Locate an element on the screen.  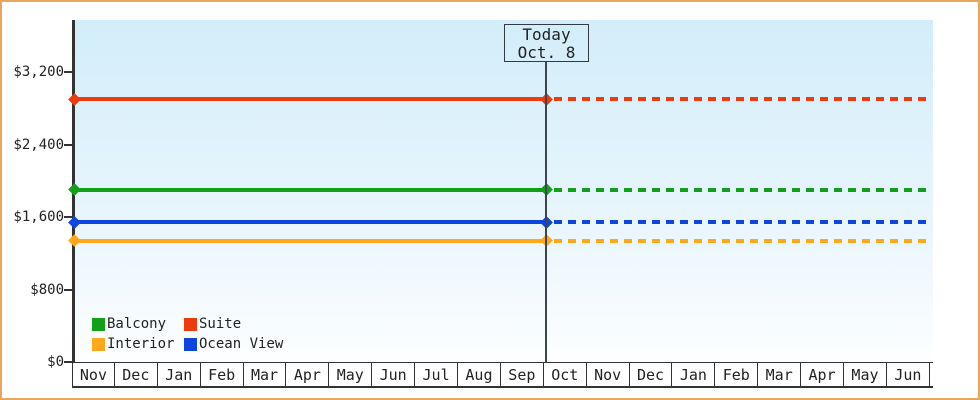
month-cell-filler is located at coordinates (931, 374).